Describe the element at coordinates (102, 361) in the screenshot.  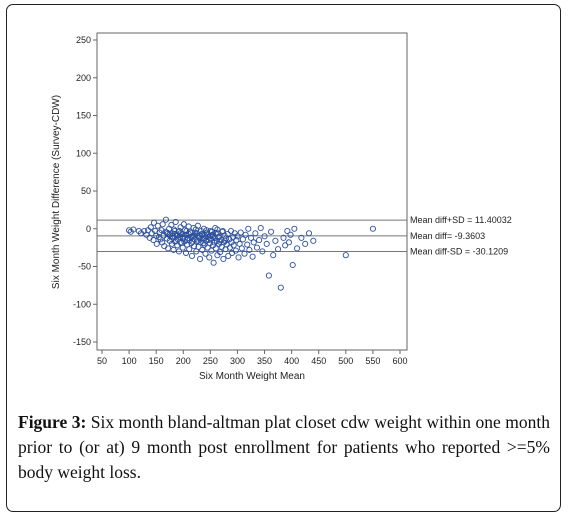
I see `x-tick-label: 50` at that location.